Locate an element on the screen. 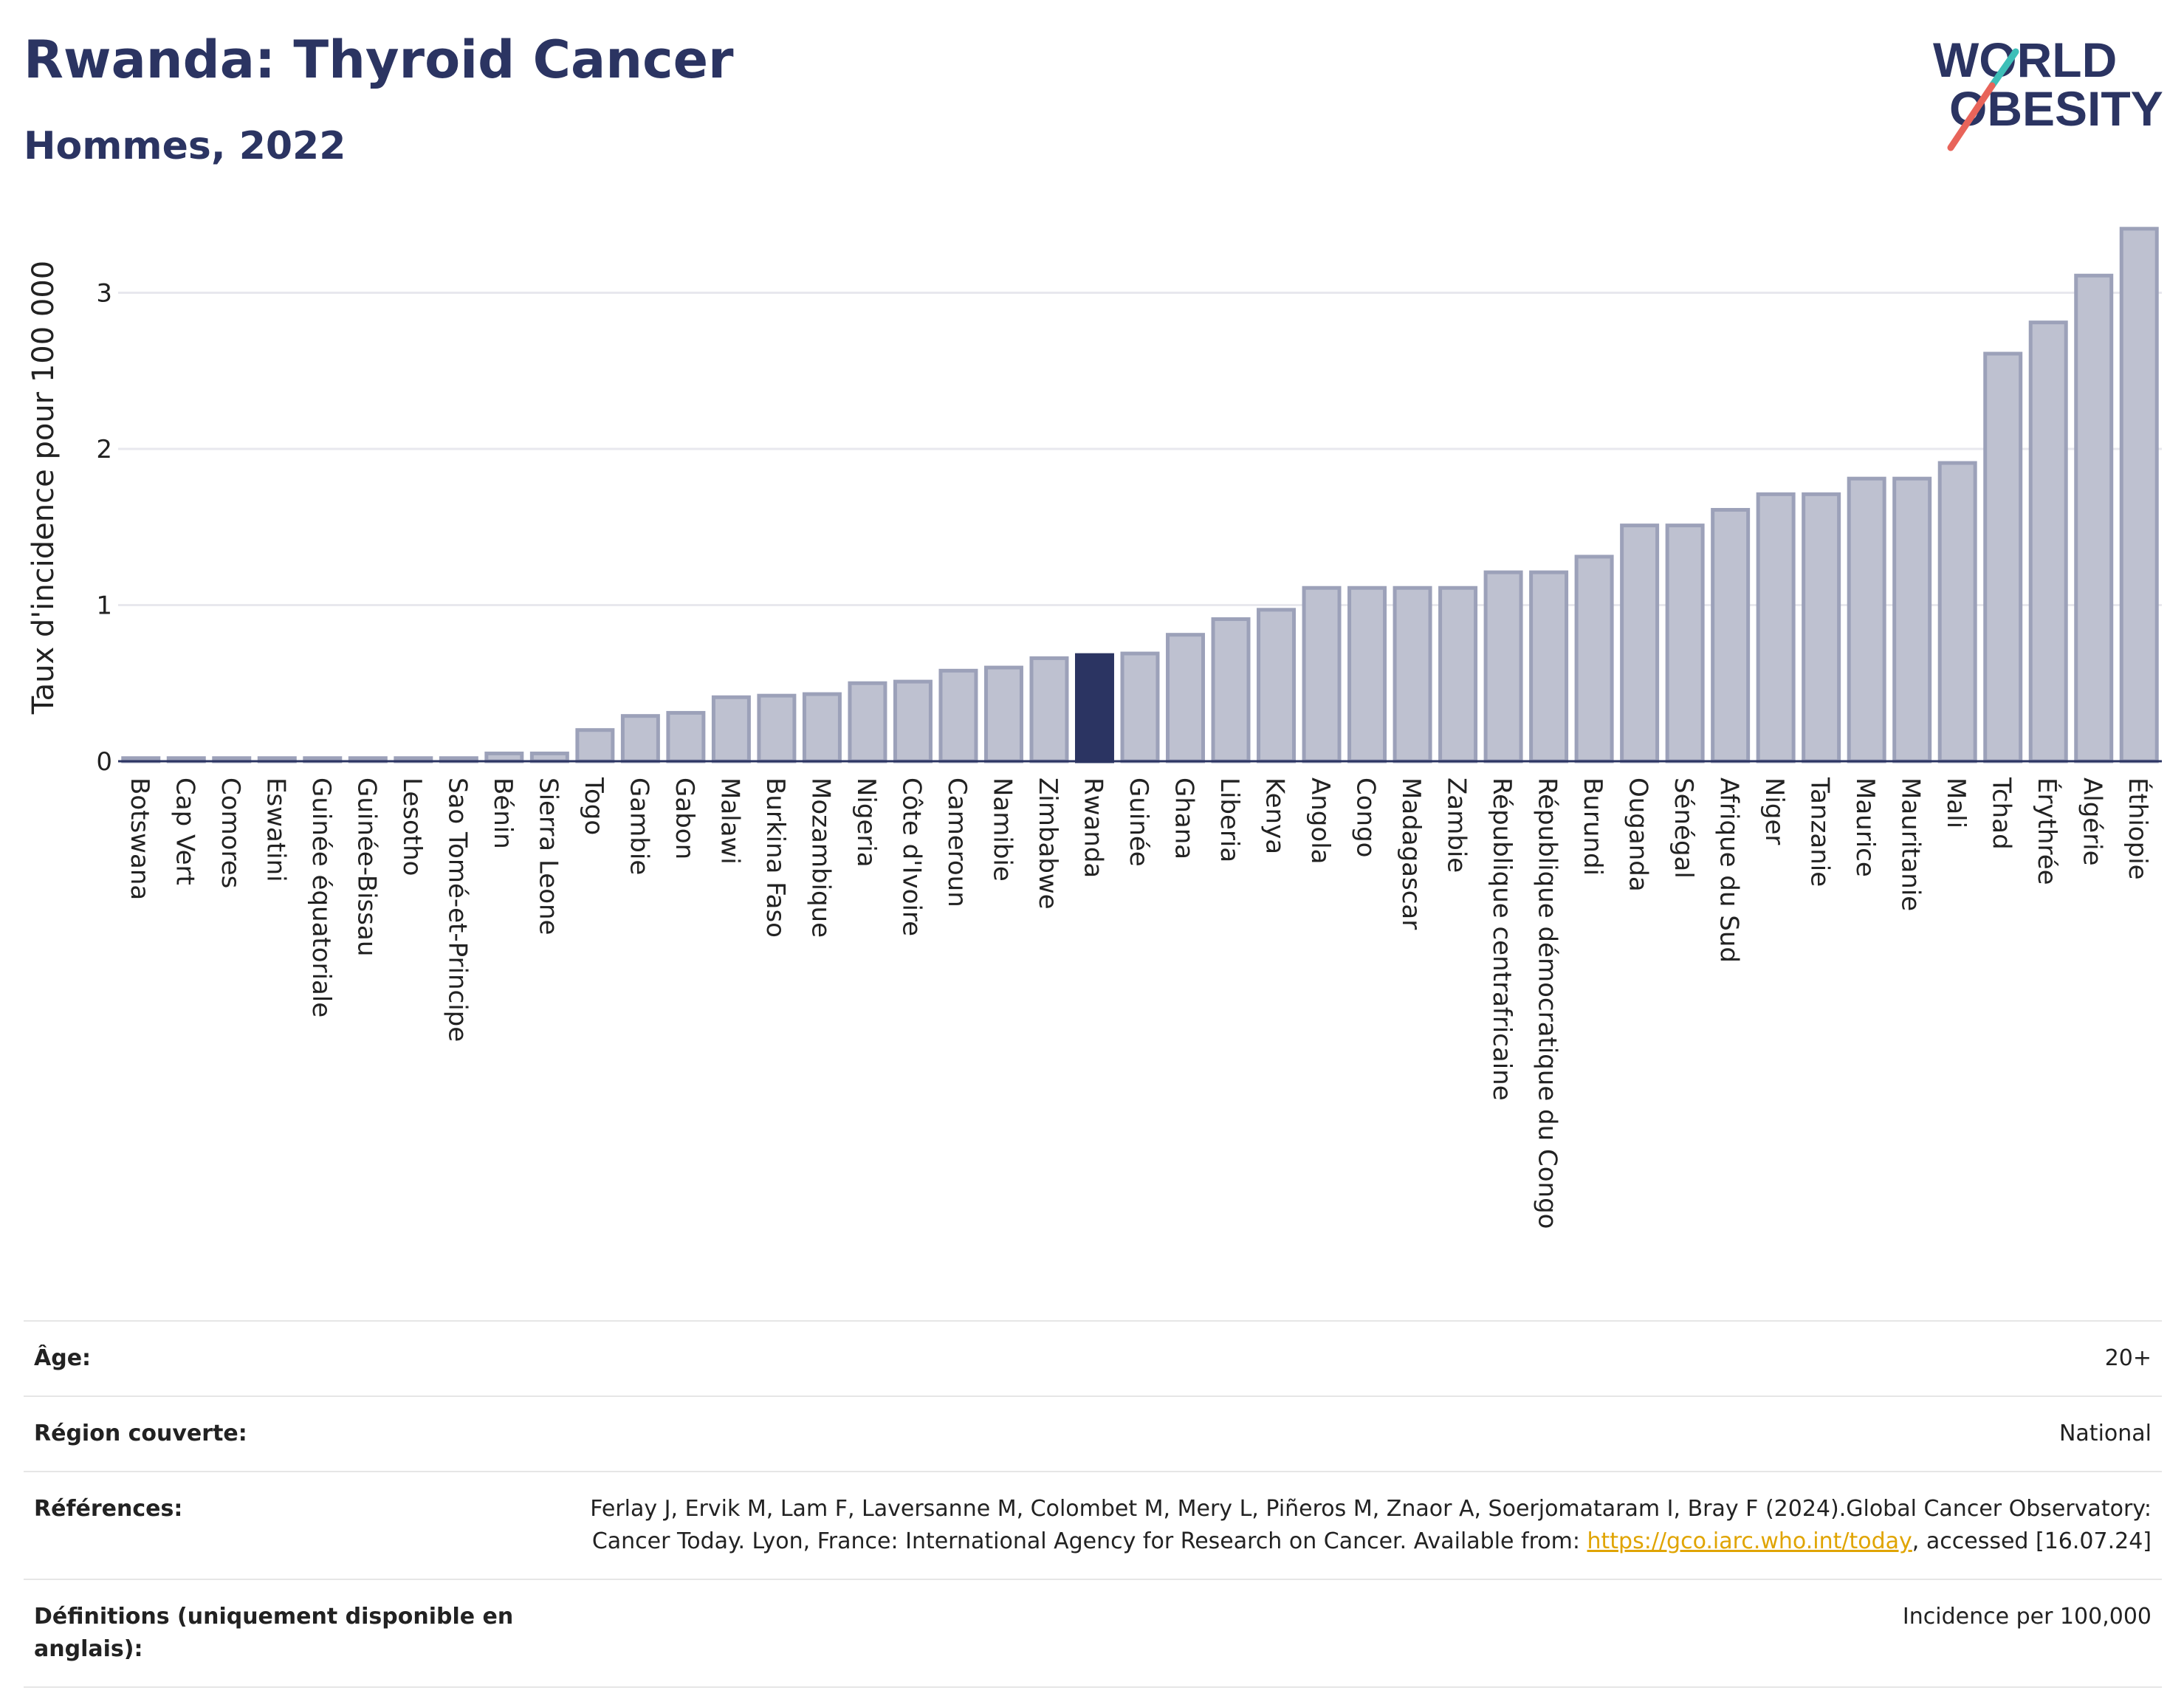  x-tick-label: Maurice is located at coordinates (1865, 827).